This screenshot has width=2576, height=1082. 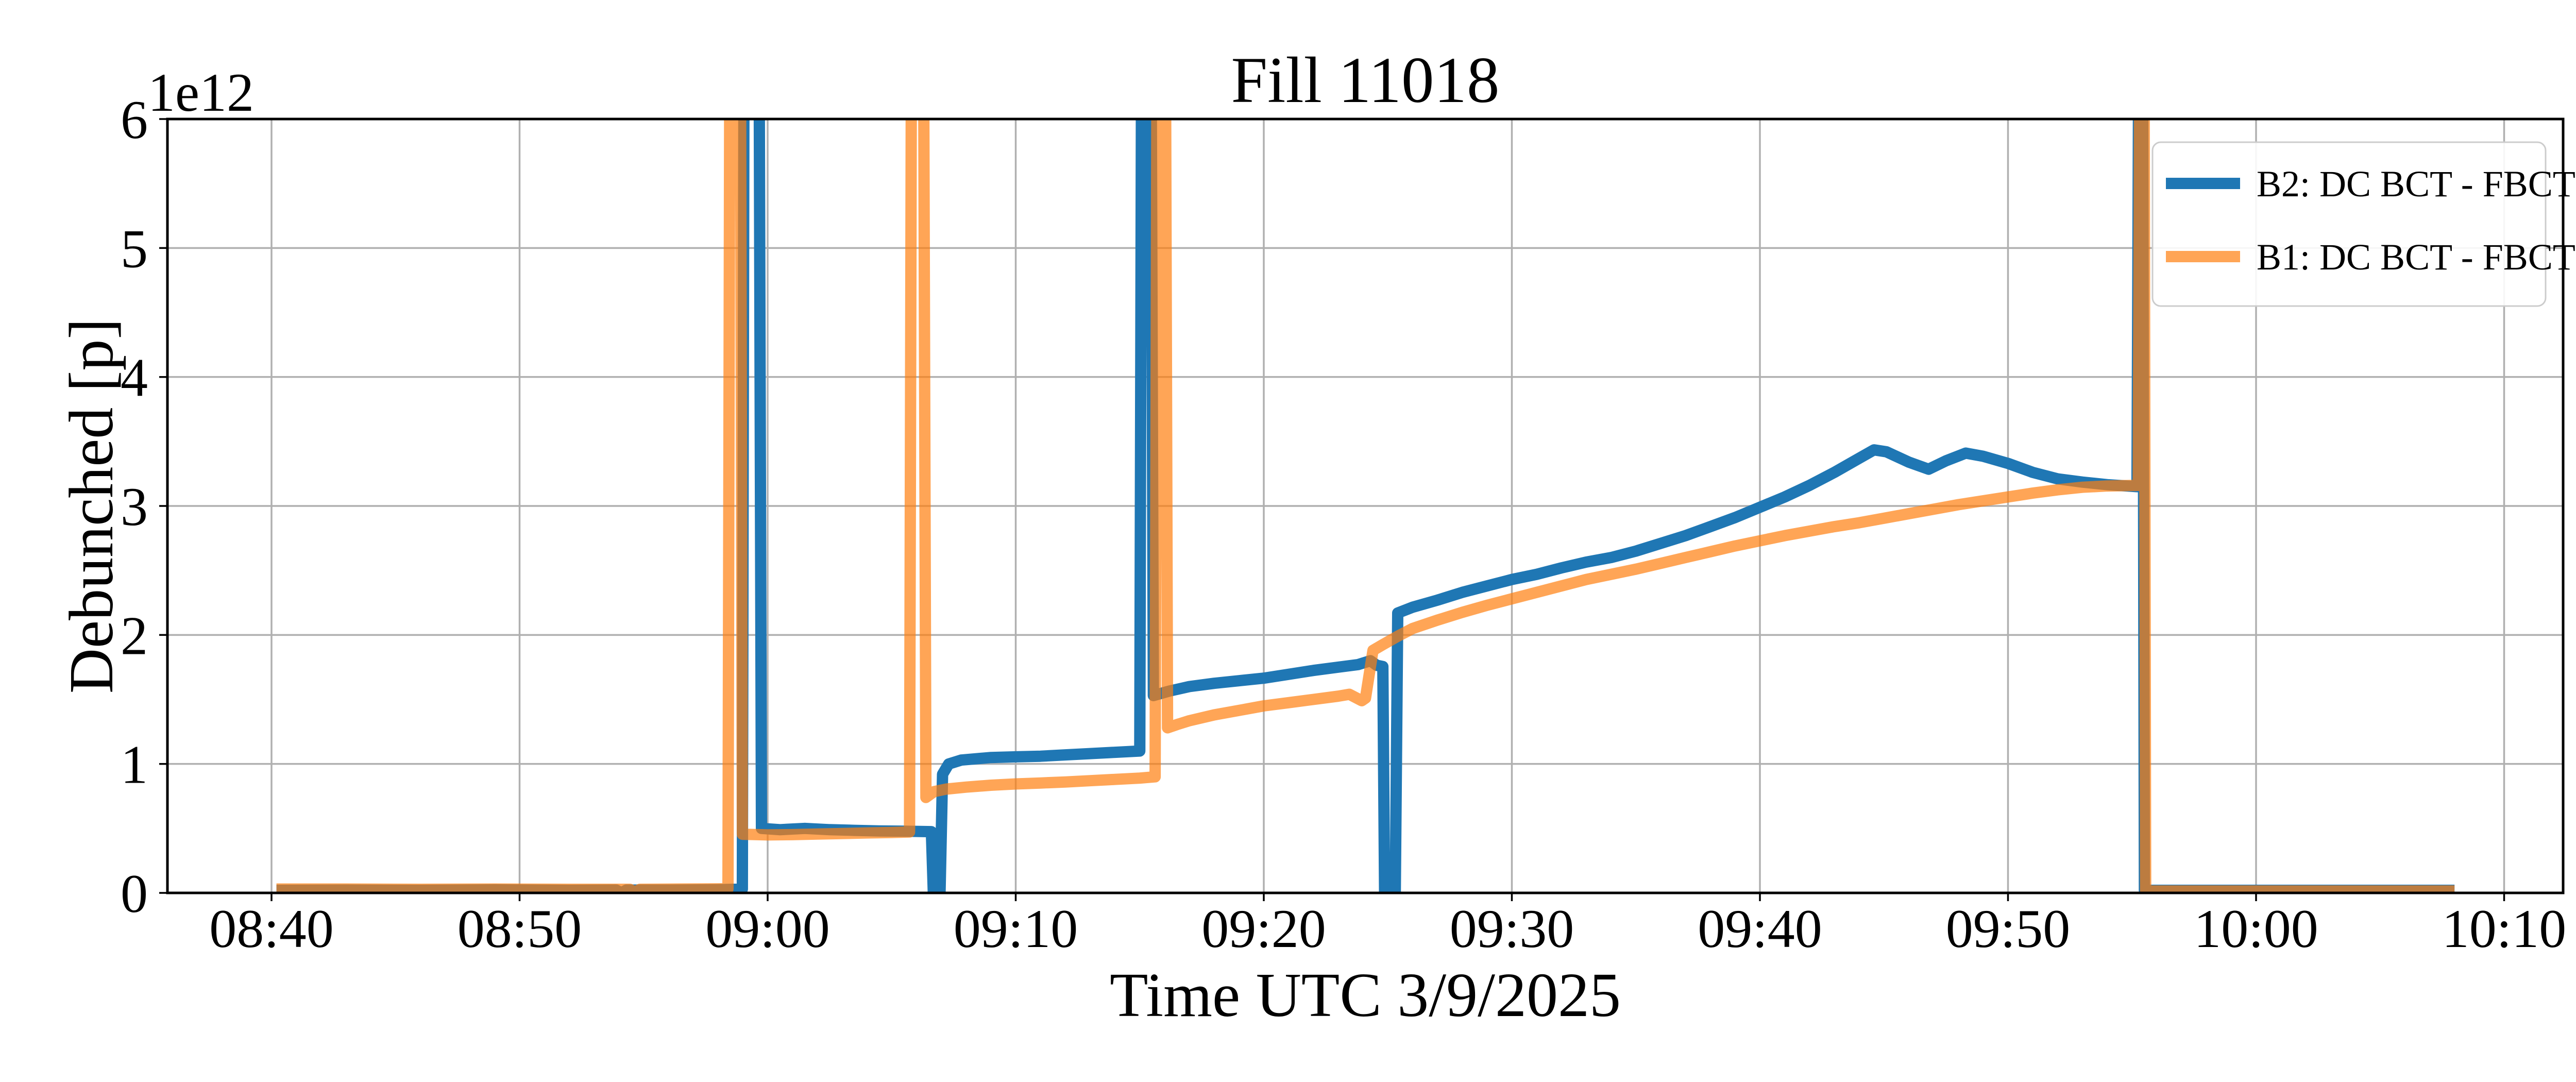 I want to click on y-tick-label-6: 6, so click(x=135, y=120).